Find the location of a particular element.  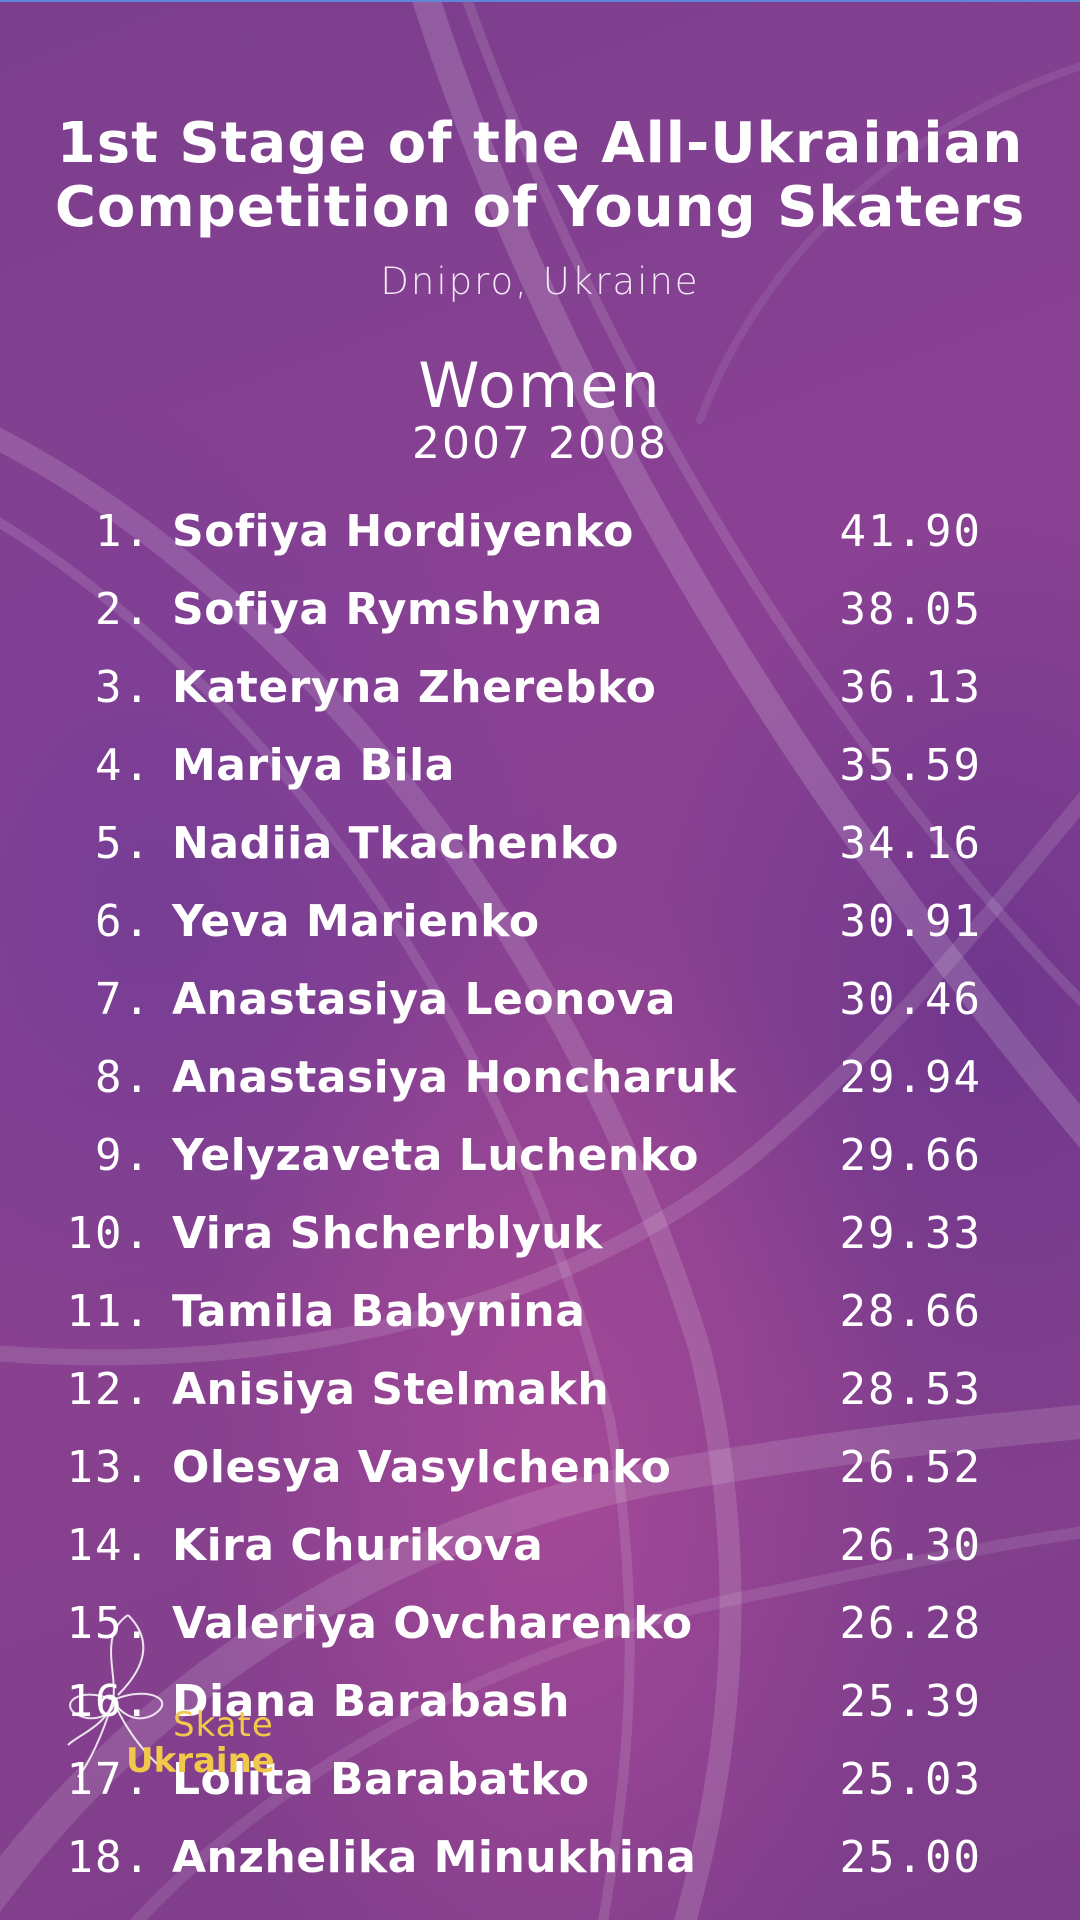

result-score: 35.59 is located at coordinates (910, 765).